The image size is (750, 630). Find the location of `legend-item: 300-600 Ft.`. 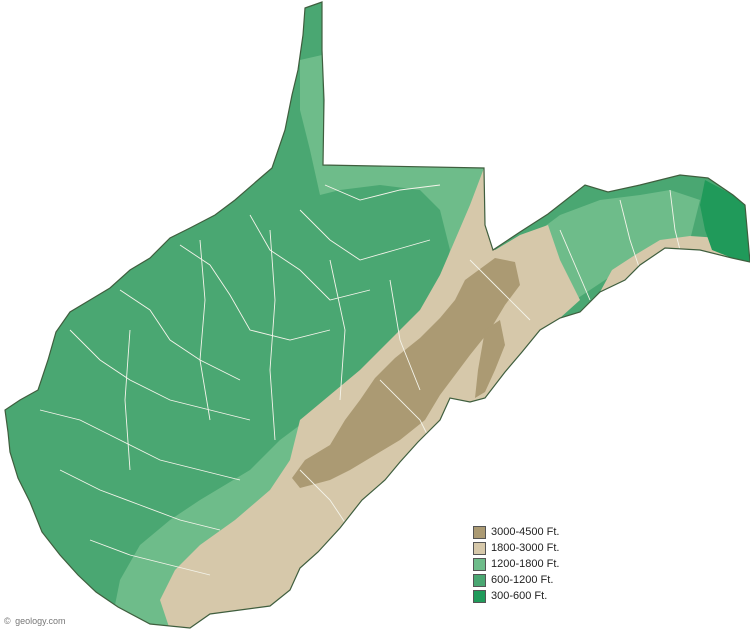

legend-item: 300-600 Ft. is located at coordinates (543, 597).